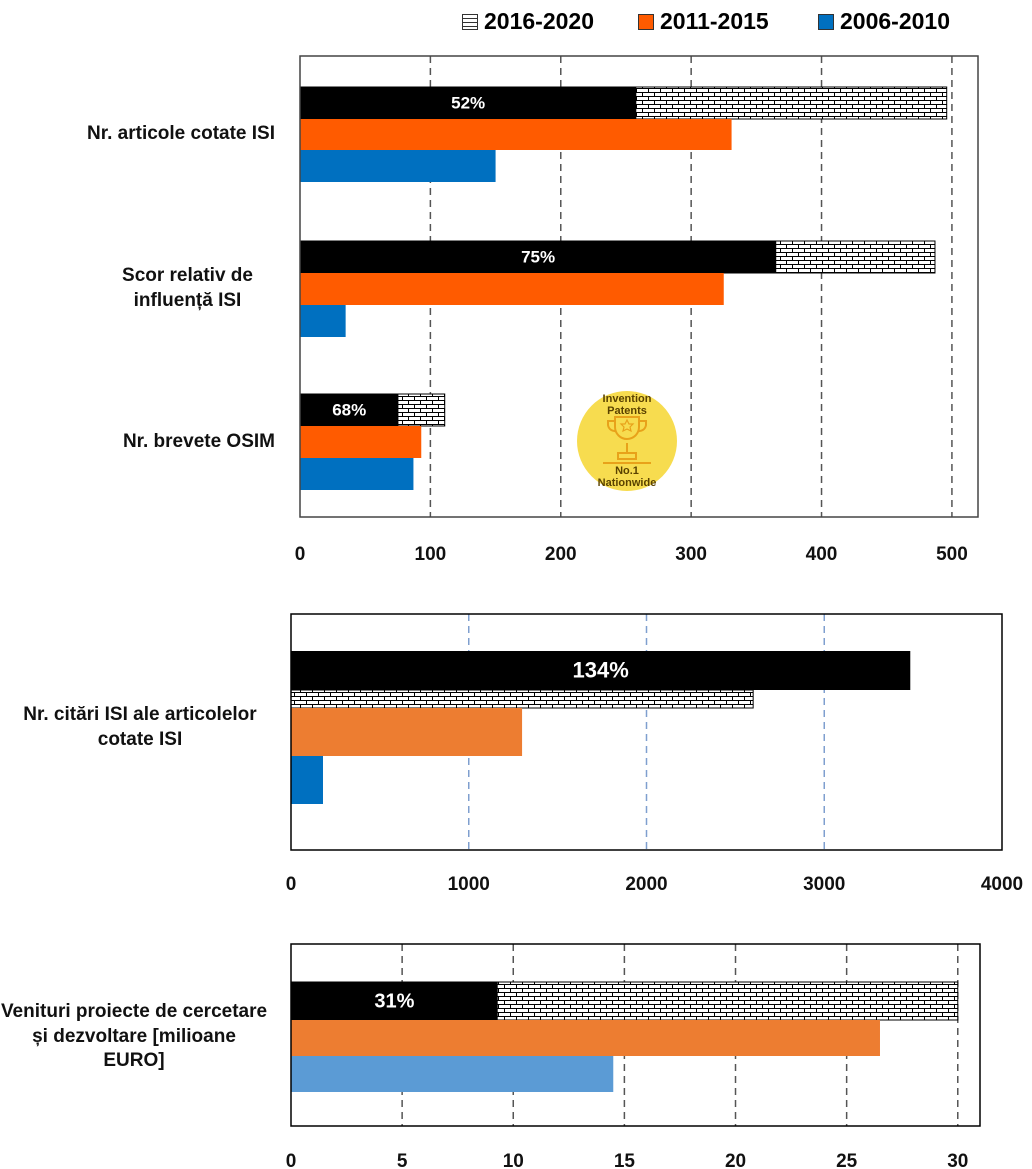 Image resolution: width=1032 pixels, height=1169 pixels. Describe the element at coordinates (627, 425) in the screenshot. I see `trophy-star` at that location.